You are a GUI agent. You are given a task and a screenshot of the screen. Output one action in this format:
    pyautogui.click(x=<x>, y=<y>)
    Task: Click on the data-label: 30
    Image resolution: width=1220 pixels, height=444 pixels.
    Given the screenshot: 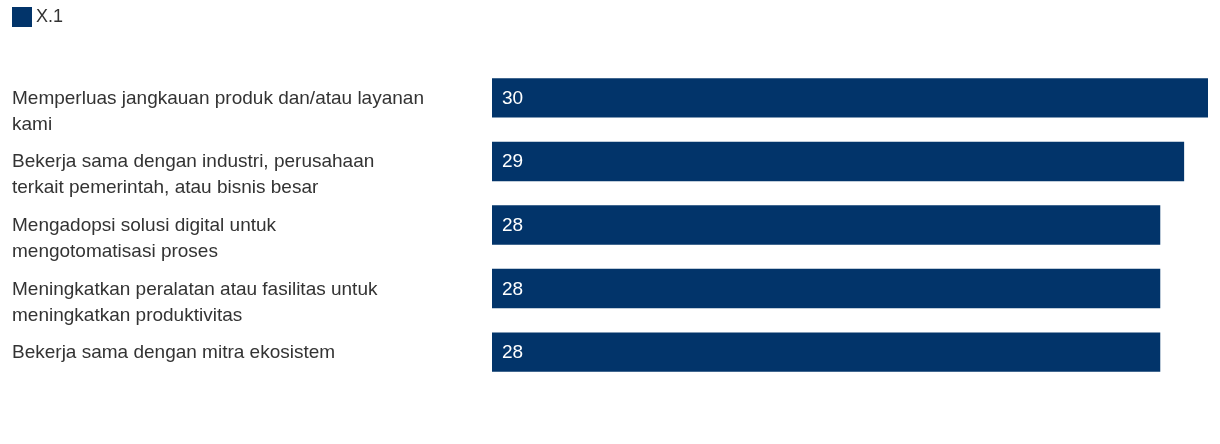 What is the action you would take?
    pyautogui.click(x=513, y=97)
    